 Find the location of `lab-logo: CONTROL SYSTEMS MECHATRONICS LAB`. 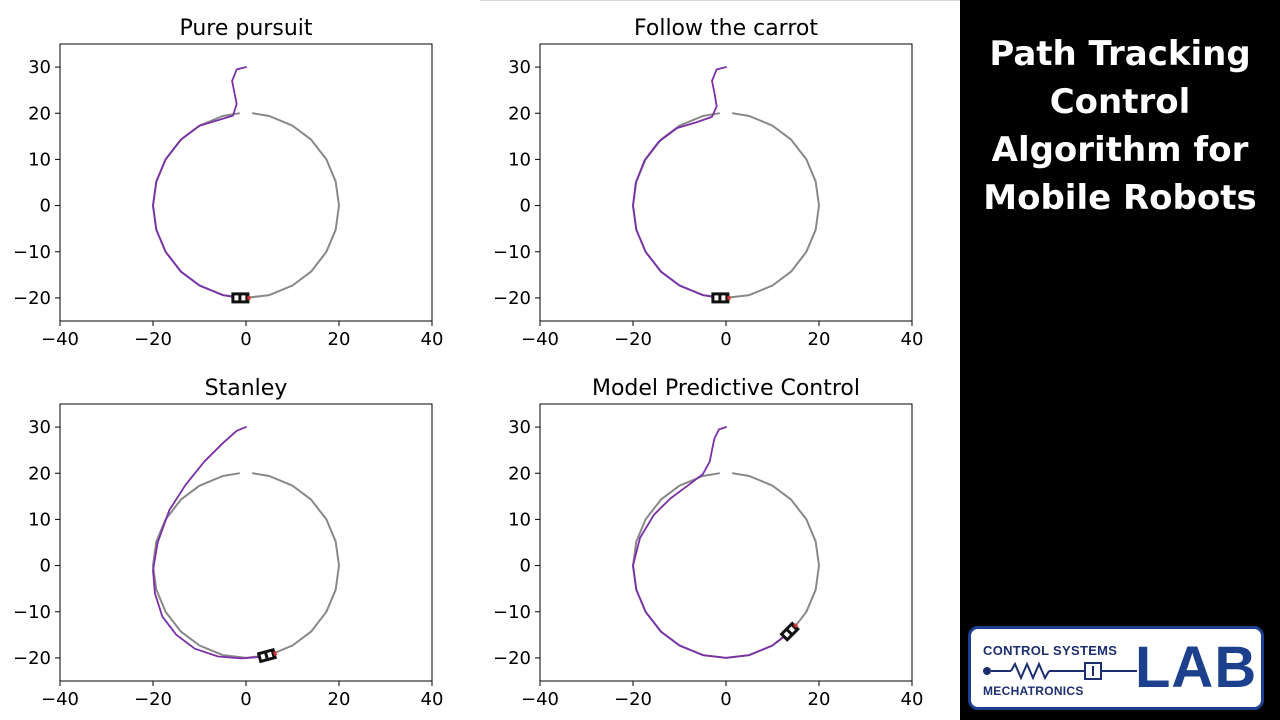

lab-logo: CONTROL SYSTEMS MECHATRONICS LAB is located at coordinates (1116, 668).